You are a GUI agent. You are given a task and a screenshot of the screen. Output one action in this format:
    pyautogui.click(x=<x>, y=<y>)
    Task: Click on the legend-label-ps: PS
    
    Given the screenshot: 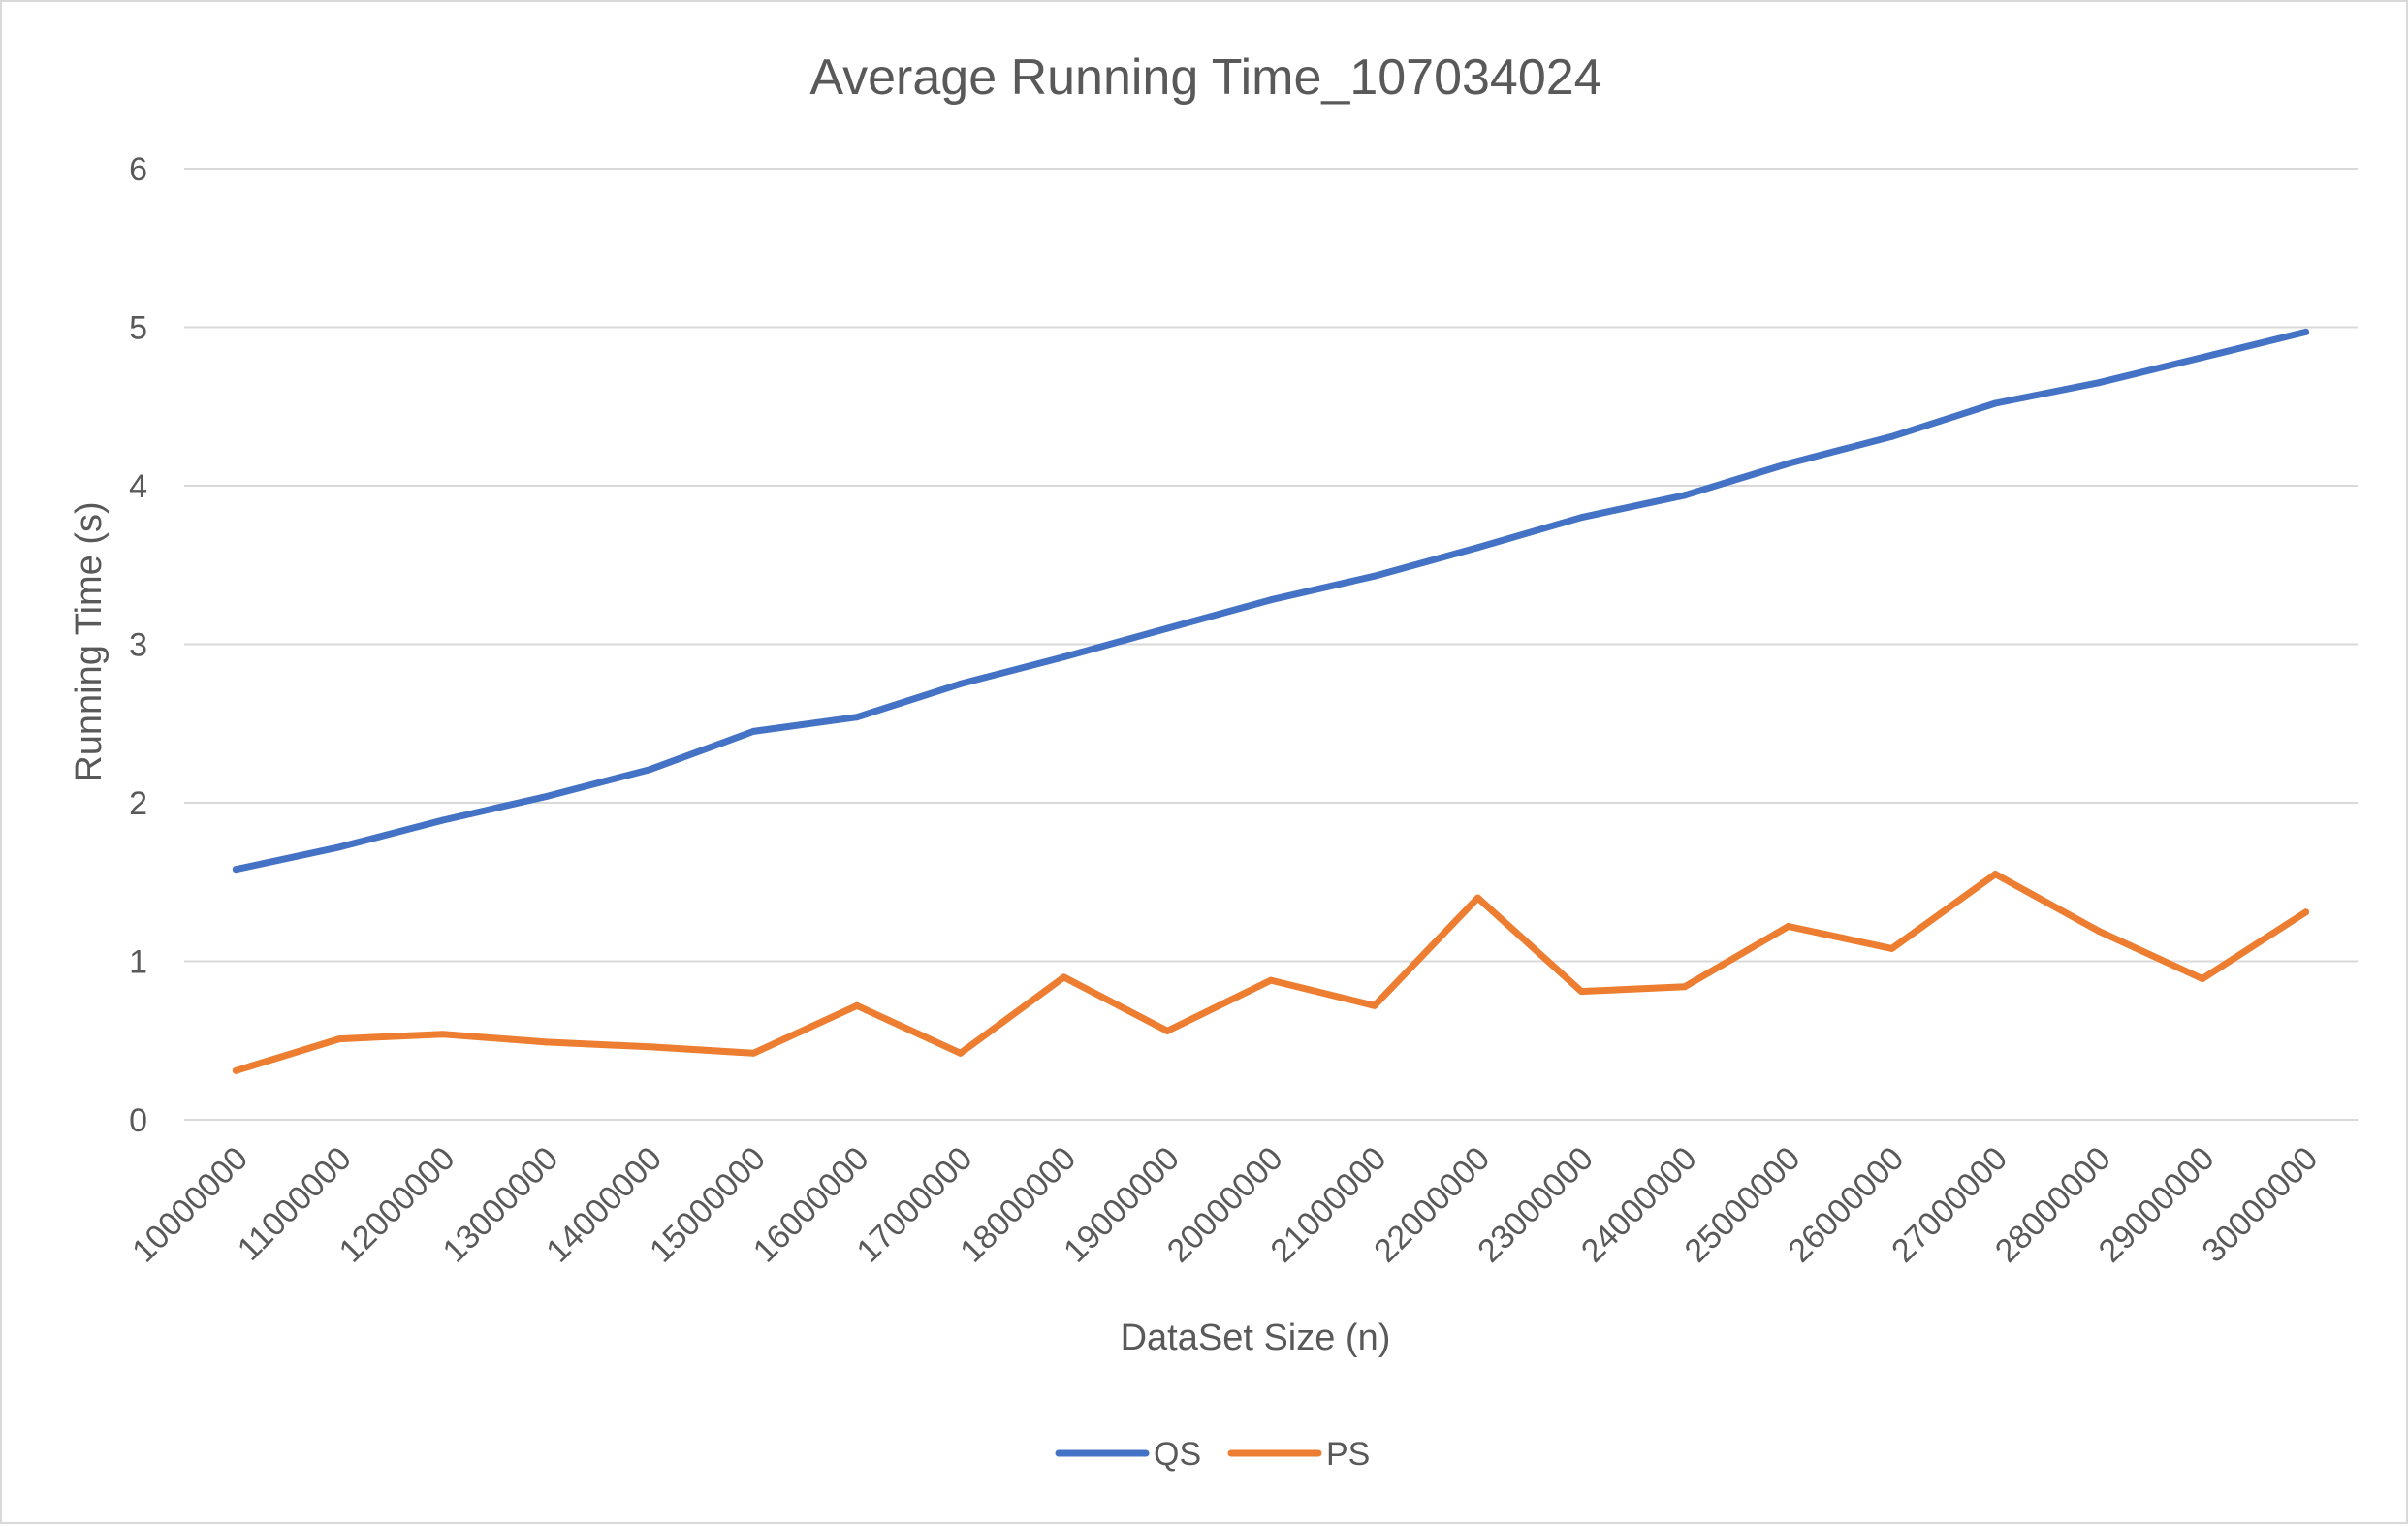 What is the action you would take?
    pyautogui.click(x=1348, y=1454)
    